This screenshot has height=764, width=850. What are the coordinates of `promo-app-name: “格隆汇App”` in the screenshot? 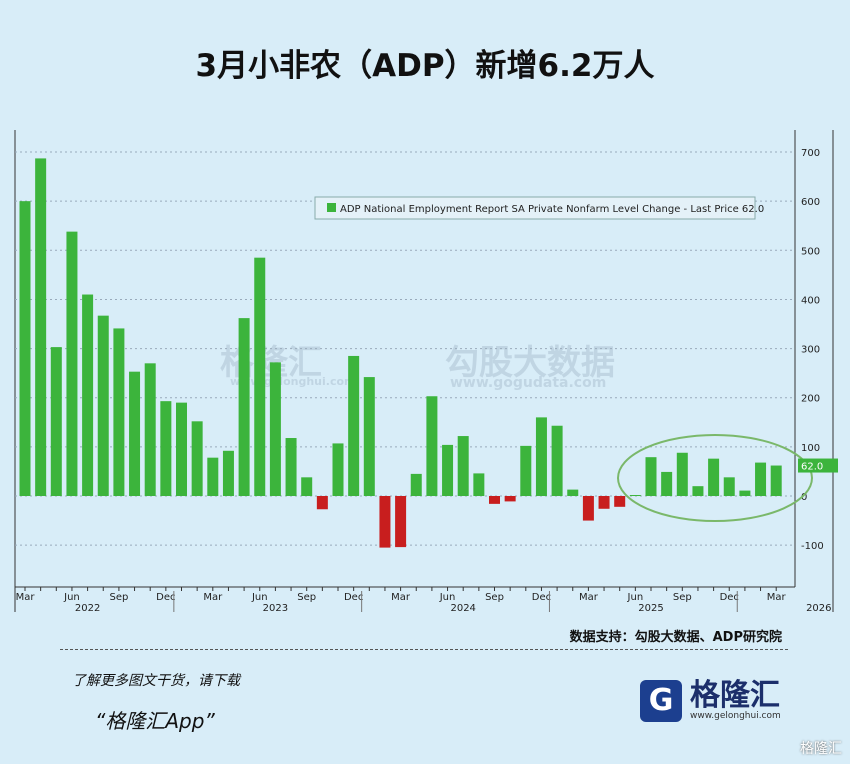 It's located at (155, 721).